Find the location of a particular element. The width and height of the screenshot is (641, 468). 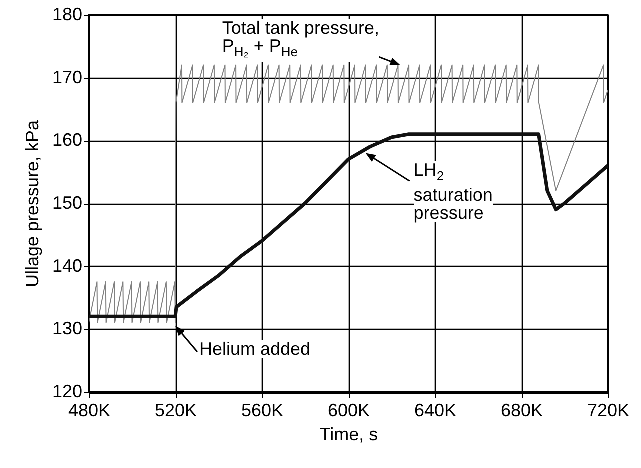

x-tick-label: 520K is located at coordinates (176, 410).